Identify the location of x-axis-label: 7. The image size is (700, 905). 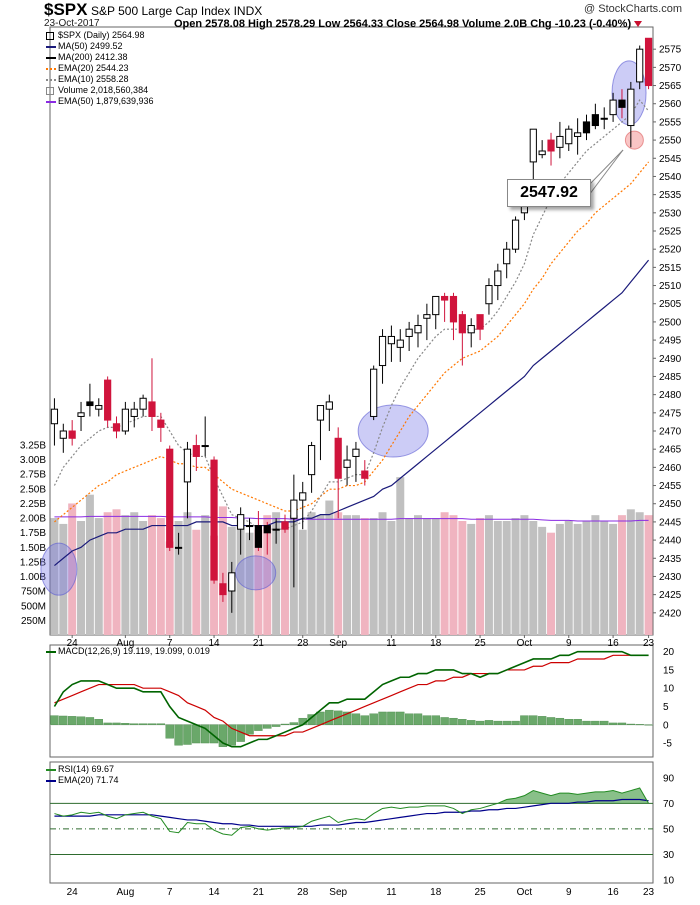
(170, 892).